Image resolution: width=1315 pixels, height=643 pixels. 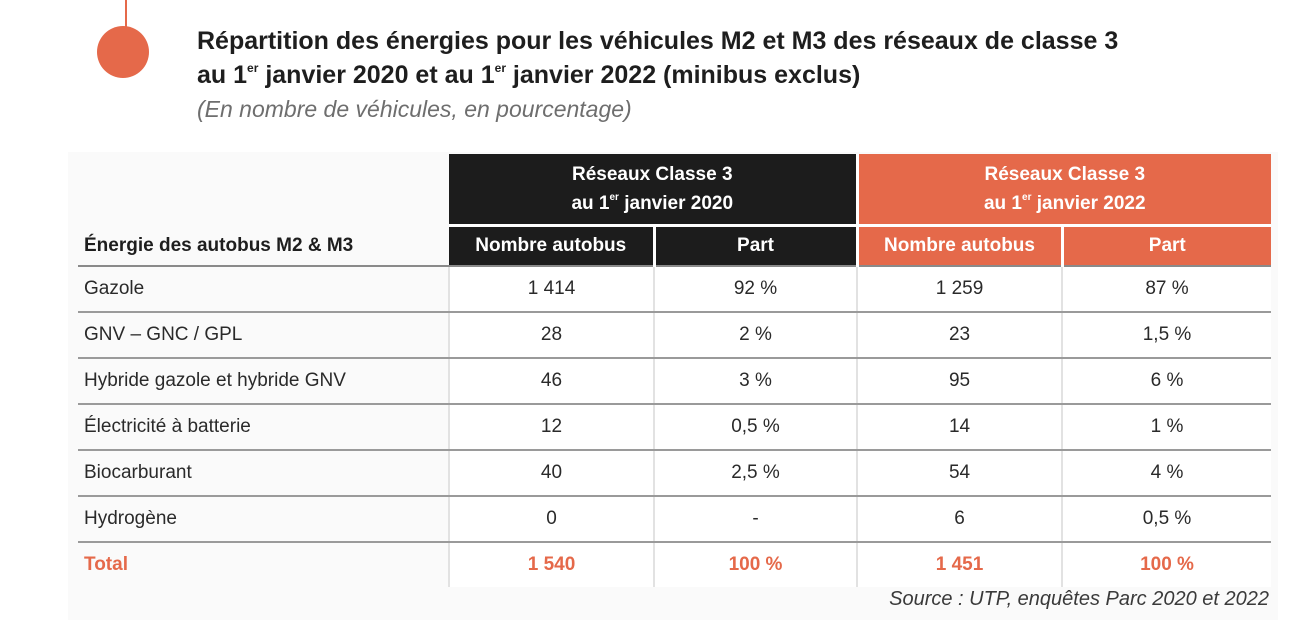 I want to click on count-2020: 1 414, so click(x=551, y=289).